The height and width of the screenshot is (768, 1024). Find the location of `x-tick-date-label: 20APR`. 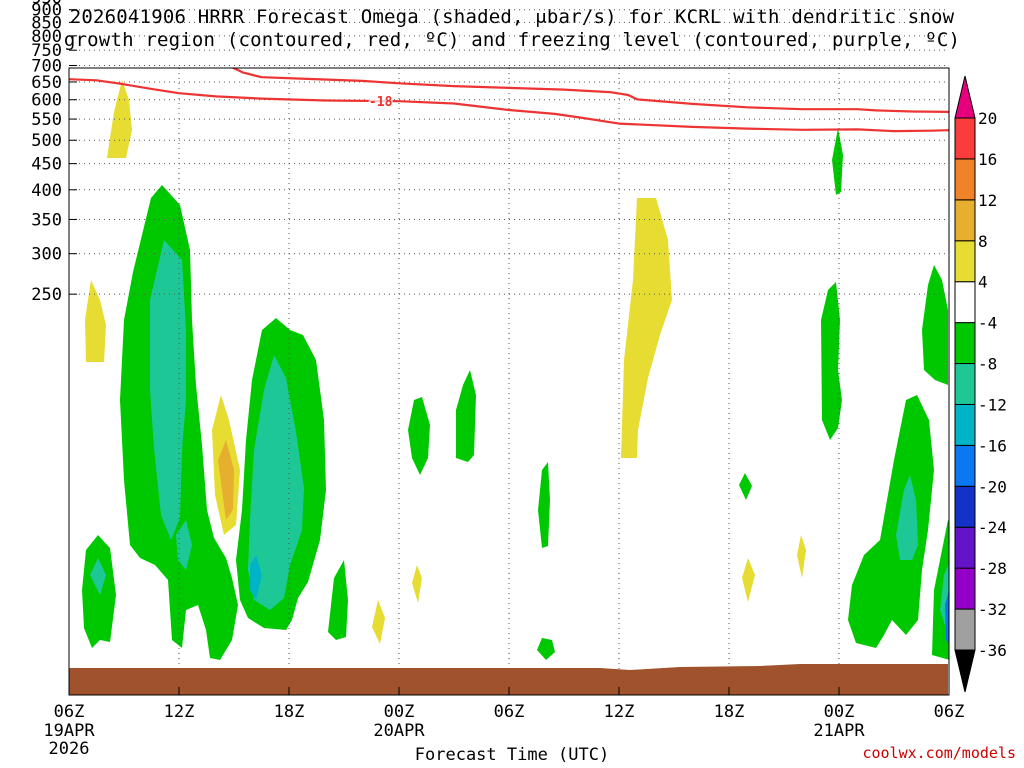

x-tick-date-label: 20APR is located at coordinates (399, 731).